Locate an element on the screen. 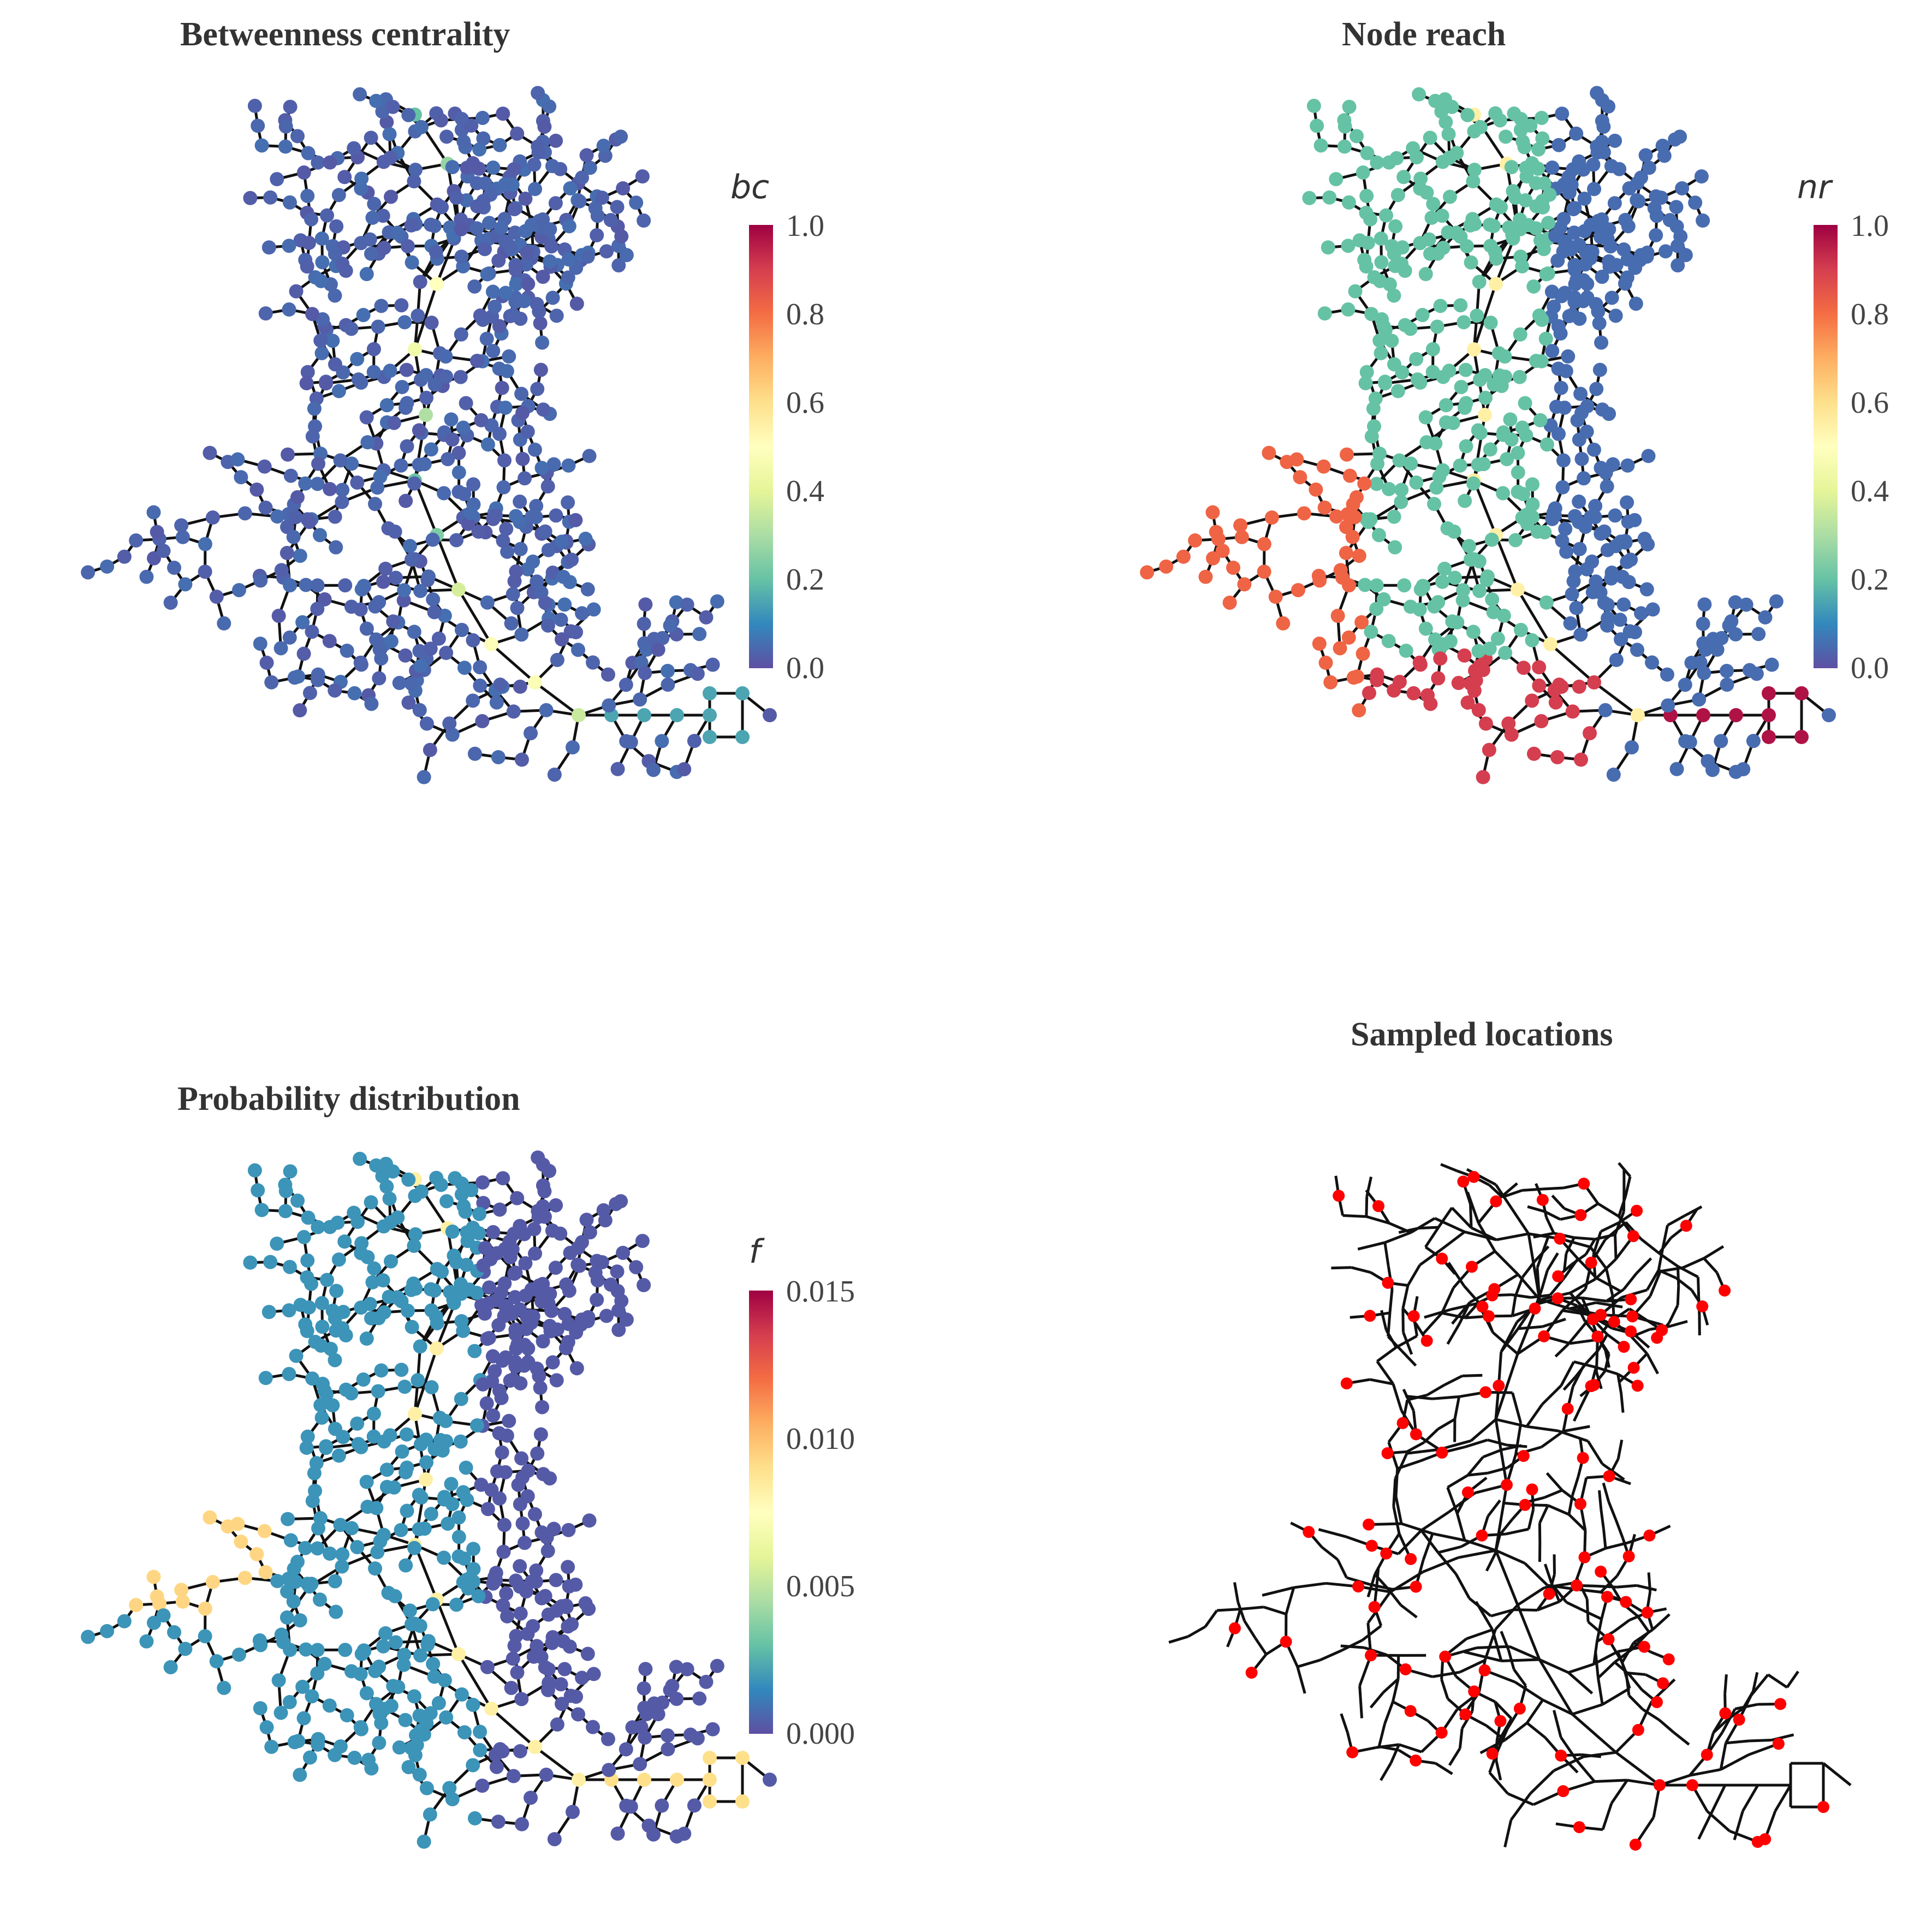 The image size is (1926, 1932). panel-title: Sampled locations is located at coordinates (1482, 1034).